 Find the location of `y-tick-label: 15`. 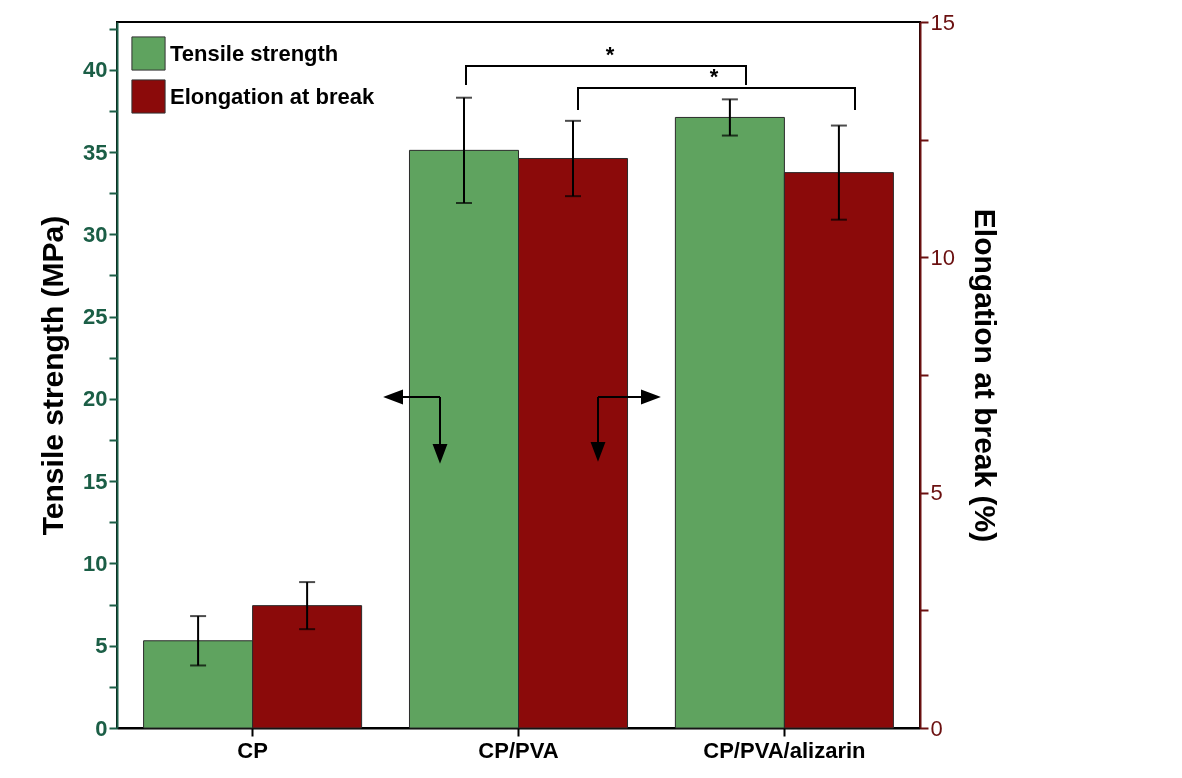

y-tick-label: 15 is located at coordinates (95, 481).